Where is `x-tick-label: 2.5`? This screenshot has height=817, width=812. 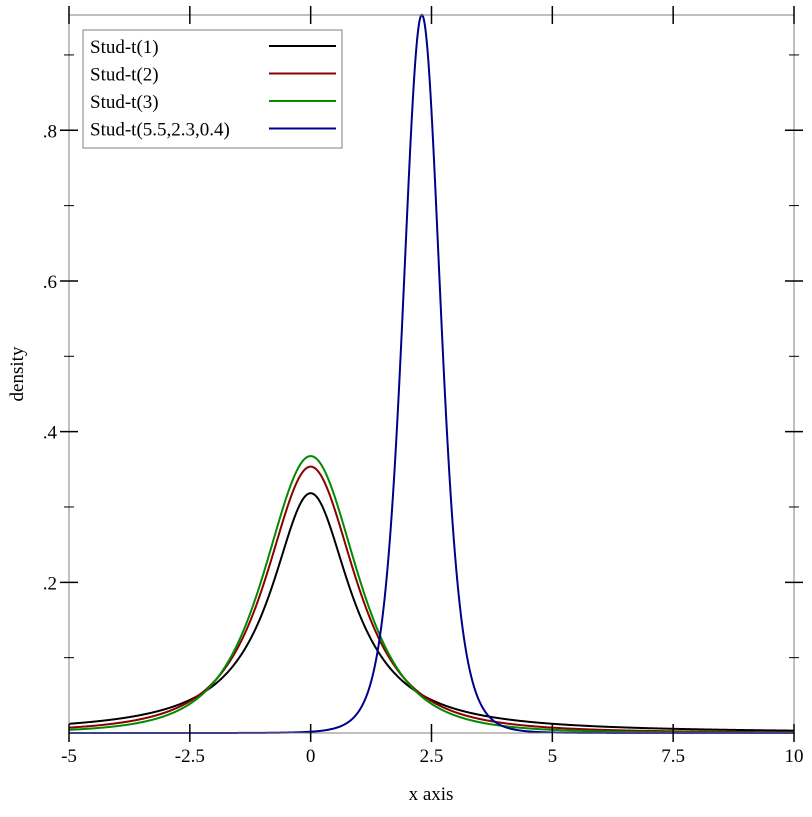
x-tick-label: 2.5 is located at coordinates (432, 756).